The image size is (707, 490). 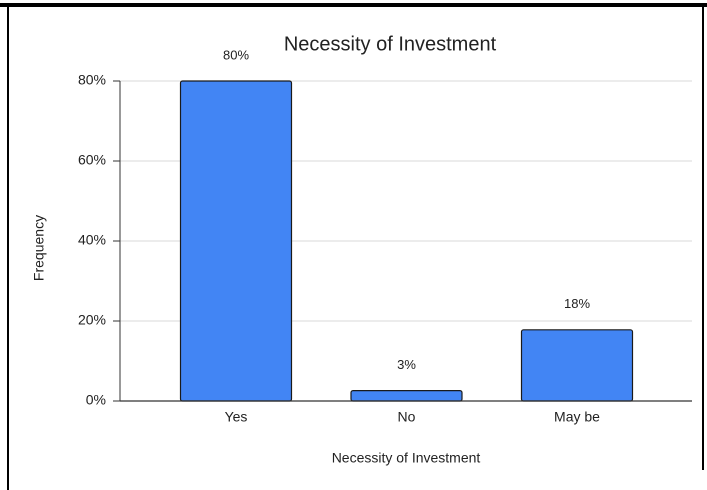 What do you see at coordinates (390, 44) in the screenshot?
I see `chart-title: Necessity of Investment` at bounding box center [390, 44].